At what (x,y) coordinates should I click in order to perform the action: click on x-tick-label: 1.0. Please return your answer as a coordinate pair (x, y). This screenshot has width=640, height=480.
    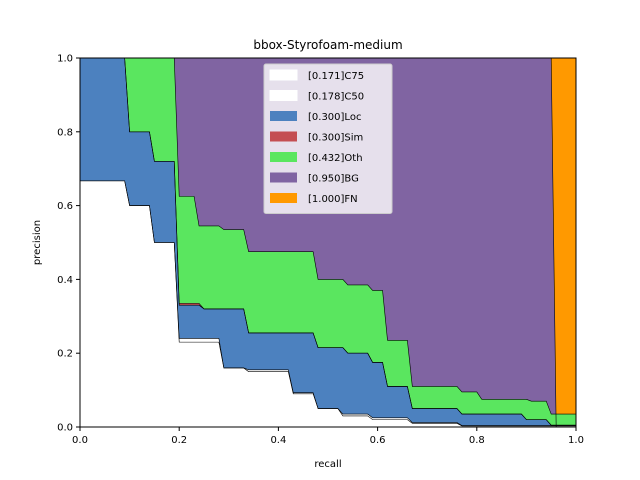
    Looking at the image, I should click on (576, 440).